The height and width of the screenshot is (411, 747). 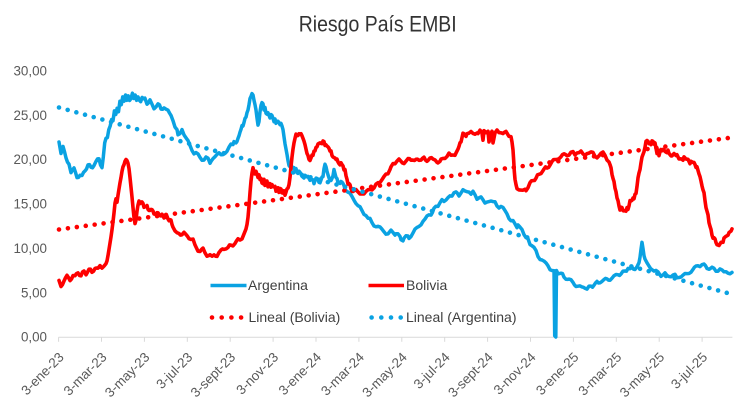 What do you see at coordinates (30, 159) in the screenshot?
I see `svg-text: 20,00` at bounding box center [30, 159].